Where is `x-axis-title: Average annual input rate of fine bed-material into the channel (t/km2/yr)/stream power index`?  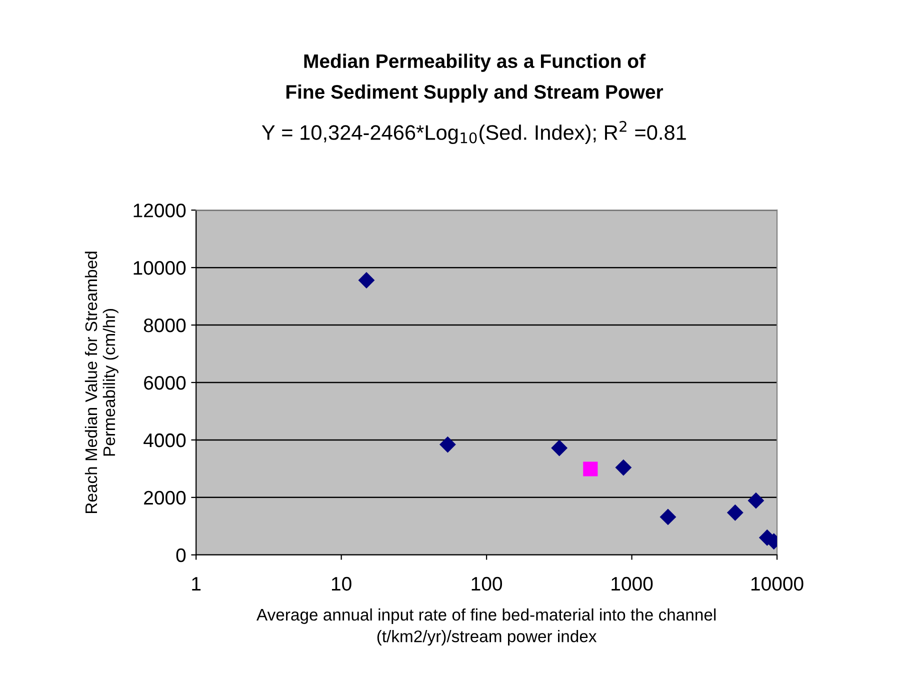
x-axis-title: Average annual input rate of fine bed-material into the channel (t/km2/yr)/stream power index is located at coordinates (486, 627).